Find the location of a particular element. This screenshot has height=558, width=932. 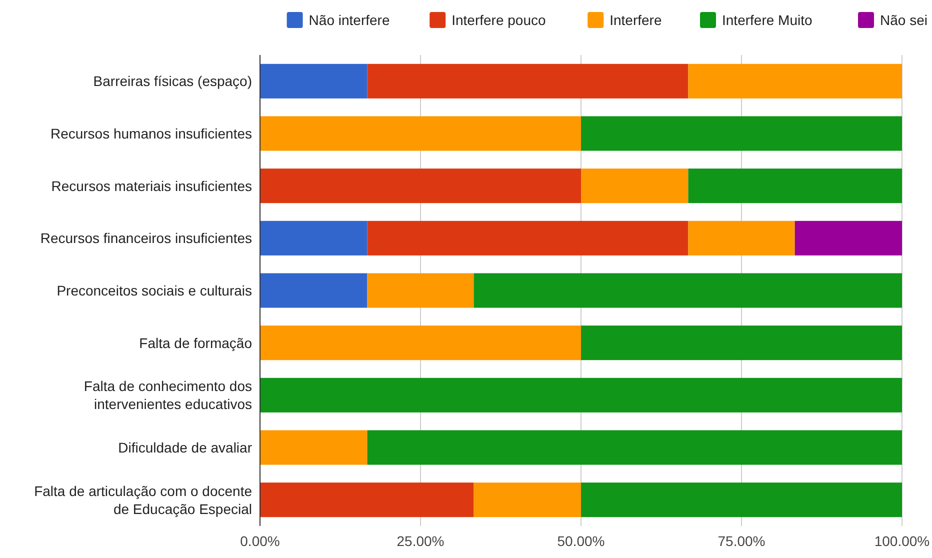

x-tick-label: 75.00% is located at coordinates (742, 541).